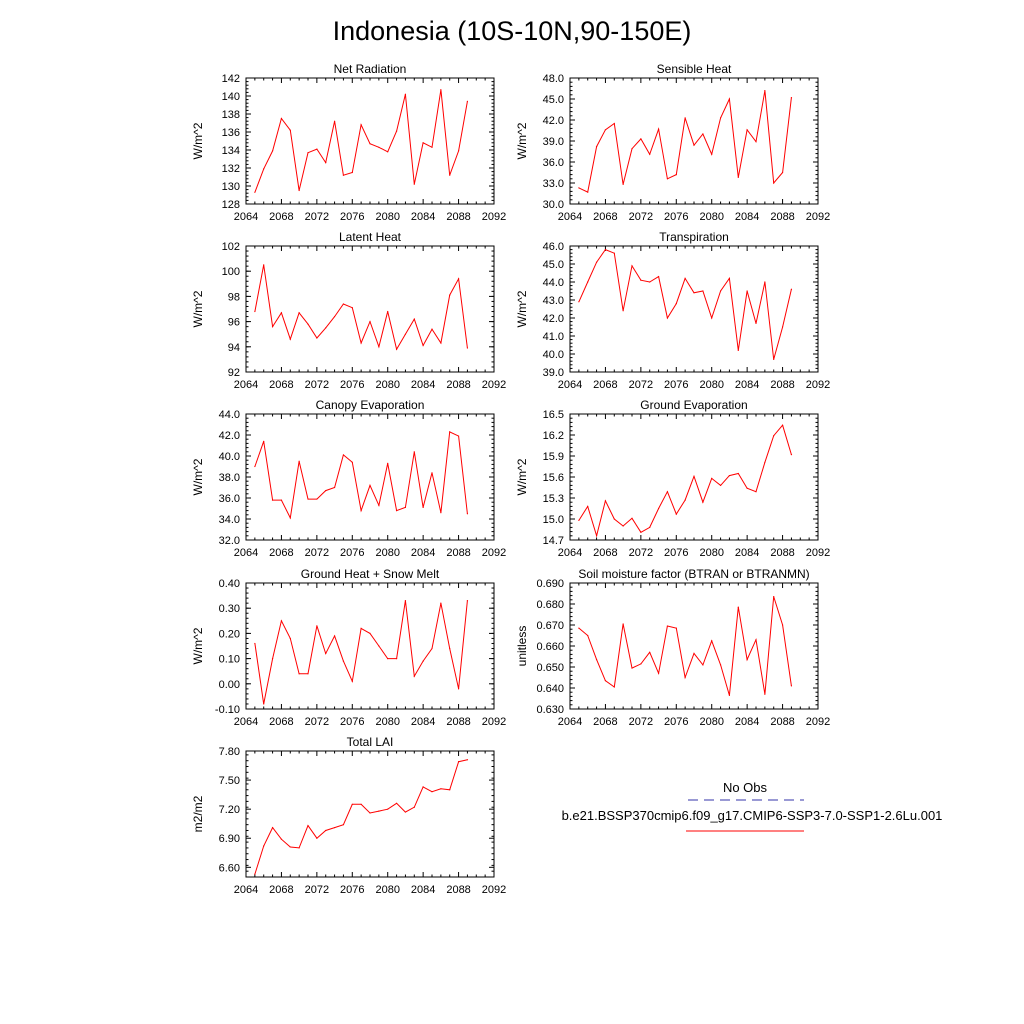 The height and width of the screenshot is (1024, 1024). What do you see at coordinates (693, 405) in the screenshot?
I see `panel-title: Ground Evaporation` at bounding box center [693, 405].